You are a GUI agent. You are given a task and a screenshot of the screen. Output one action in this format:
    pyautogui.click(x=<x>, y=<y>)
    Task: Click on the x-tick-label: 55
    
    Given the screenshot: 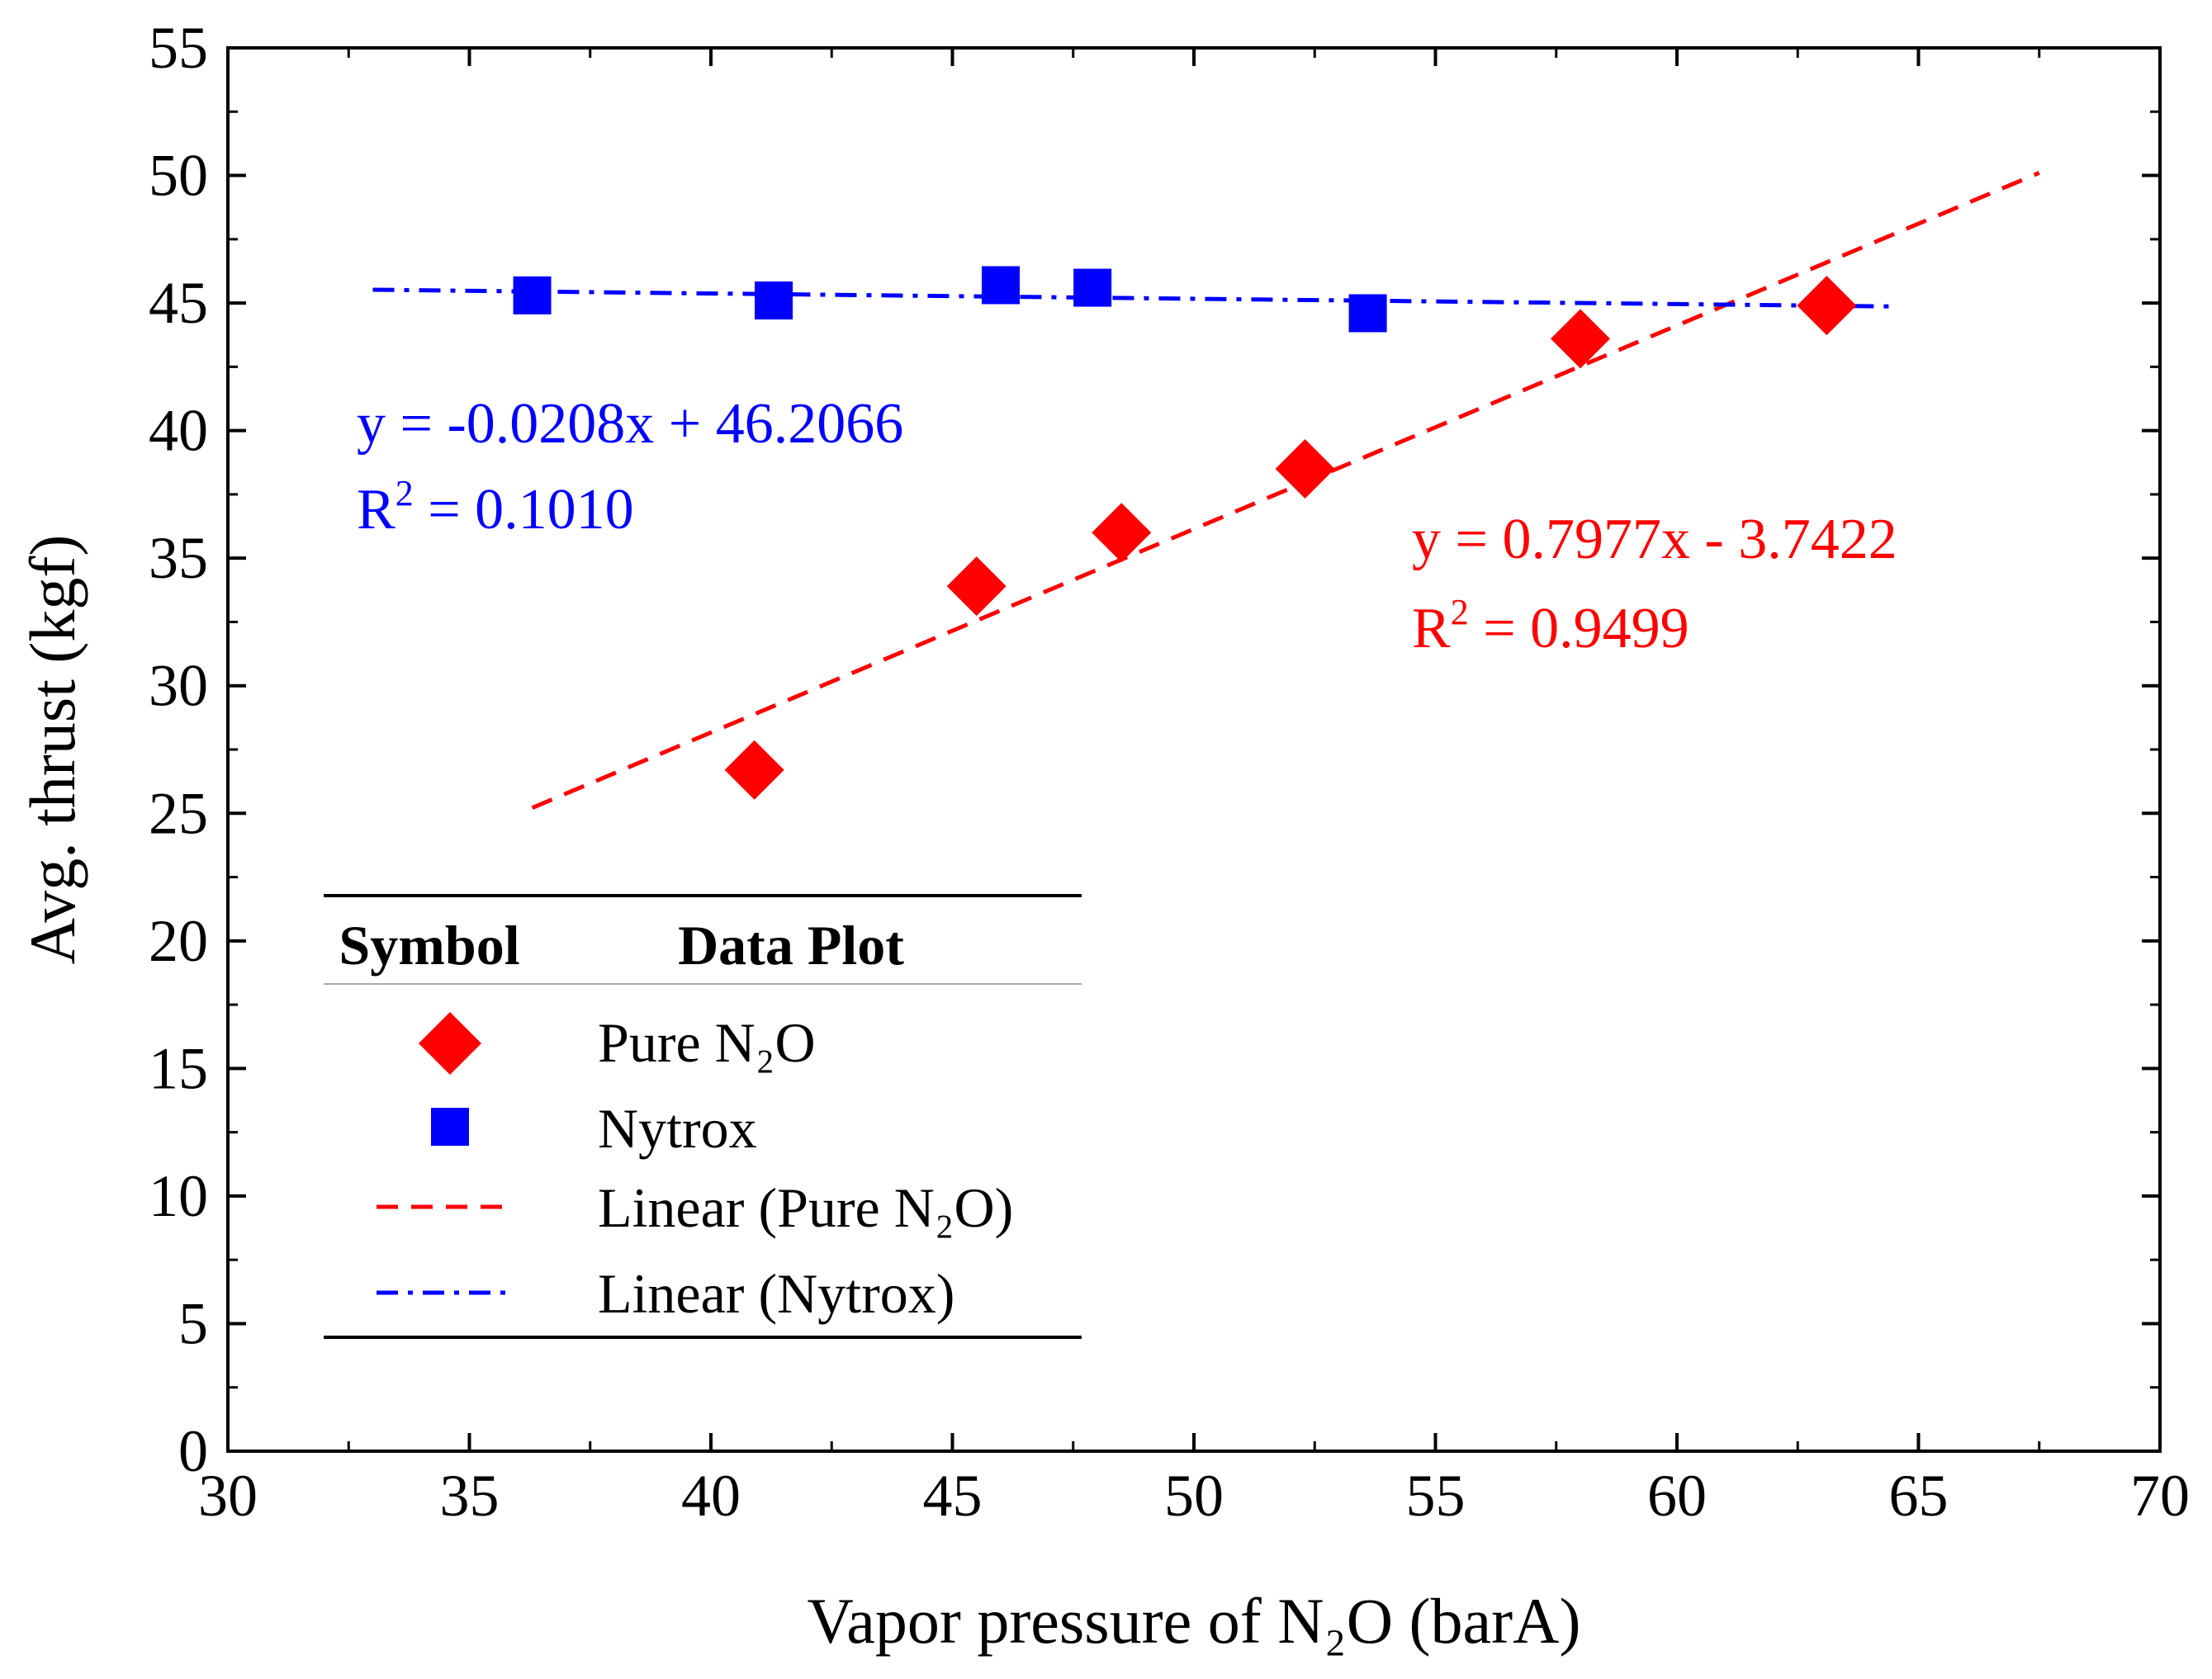 What is the action you would take?
    pyautogui.click(x=1436, y=1496)
    